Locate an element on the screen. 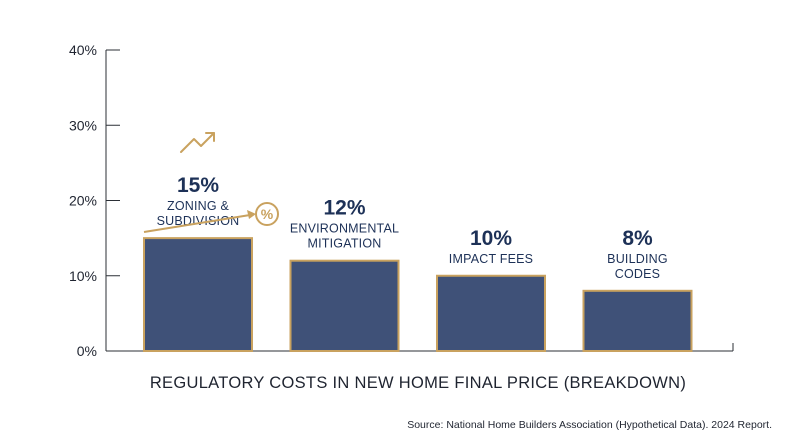 This screenshot has height=447, width=800. category-label: ZONING & is located at coordinates (198, 206).